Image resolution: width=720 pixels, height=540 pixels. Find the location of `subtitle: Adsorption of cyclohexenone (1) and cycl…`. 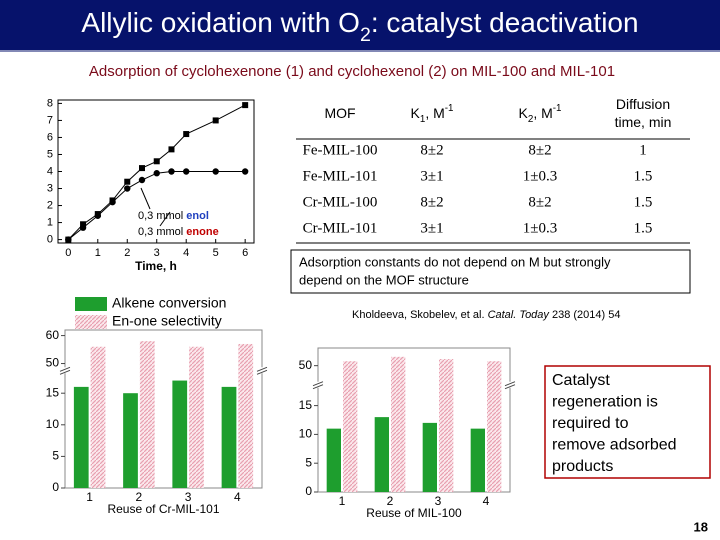

subtitle: Adsorption of cyclohexenone (1) and cycl… is located at coordinates (352, 71).